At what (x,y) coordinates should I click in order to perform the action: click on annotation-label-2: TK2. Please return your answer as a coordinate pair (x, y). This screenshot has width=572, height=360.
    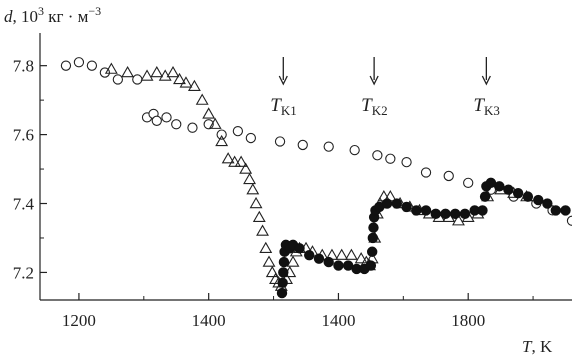
    Looking at the image, I should click on (374, 106).